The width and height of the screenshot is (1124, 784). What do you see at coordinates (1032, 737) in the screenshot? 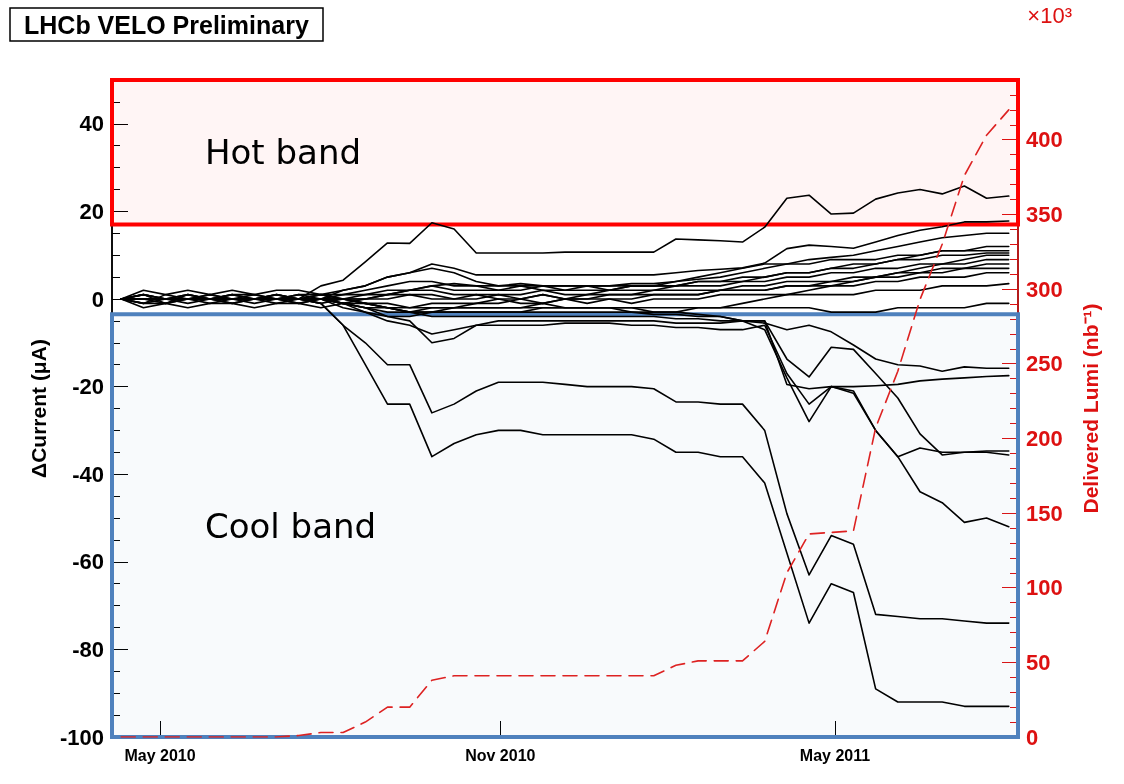
I see `y2-tick-label: 0` at bounding box center [1032, 737].